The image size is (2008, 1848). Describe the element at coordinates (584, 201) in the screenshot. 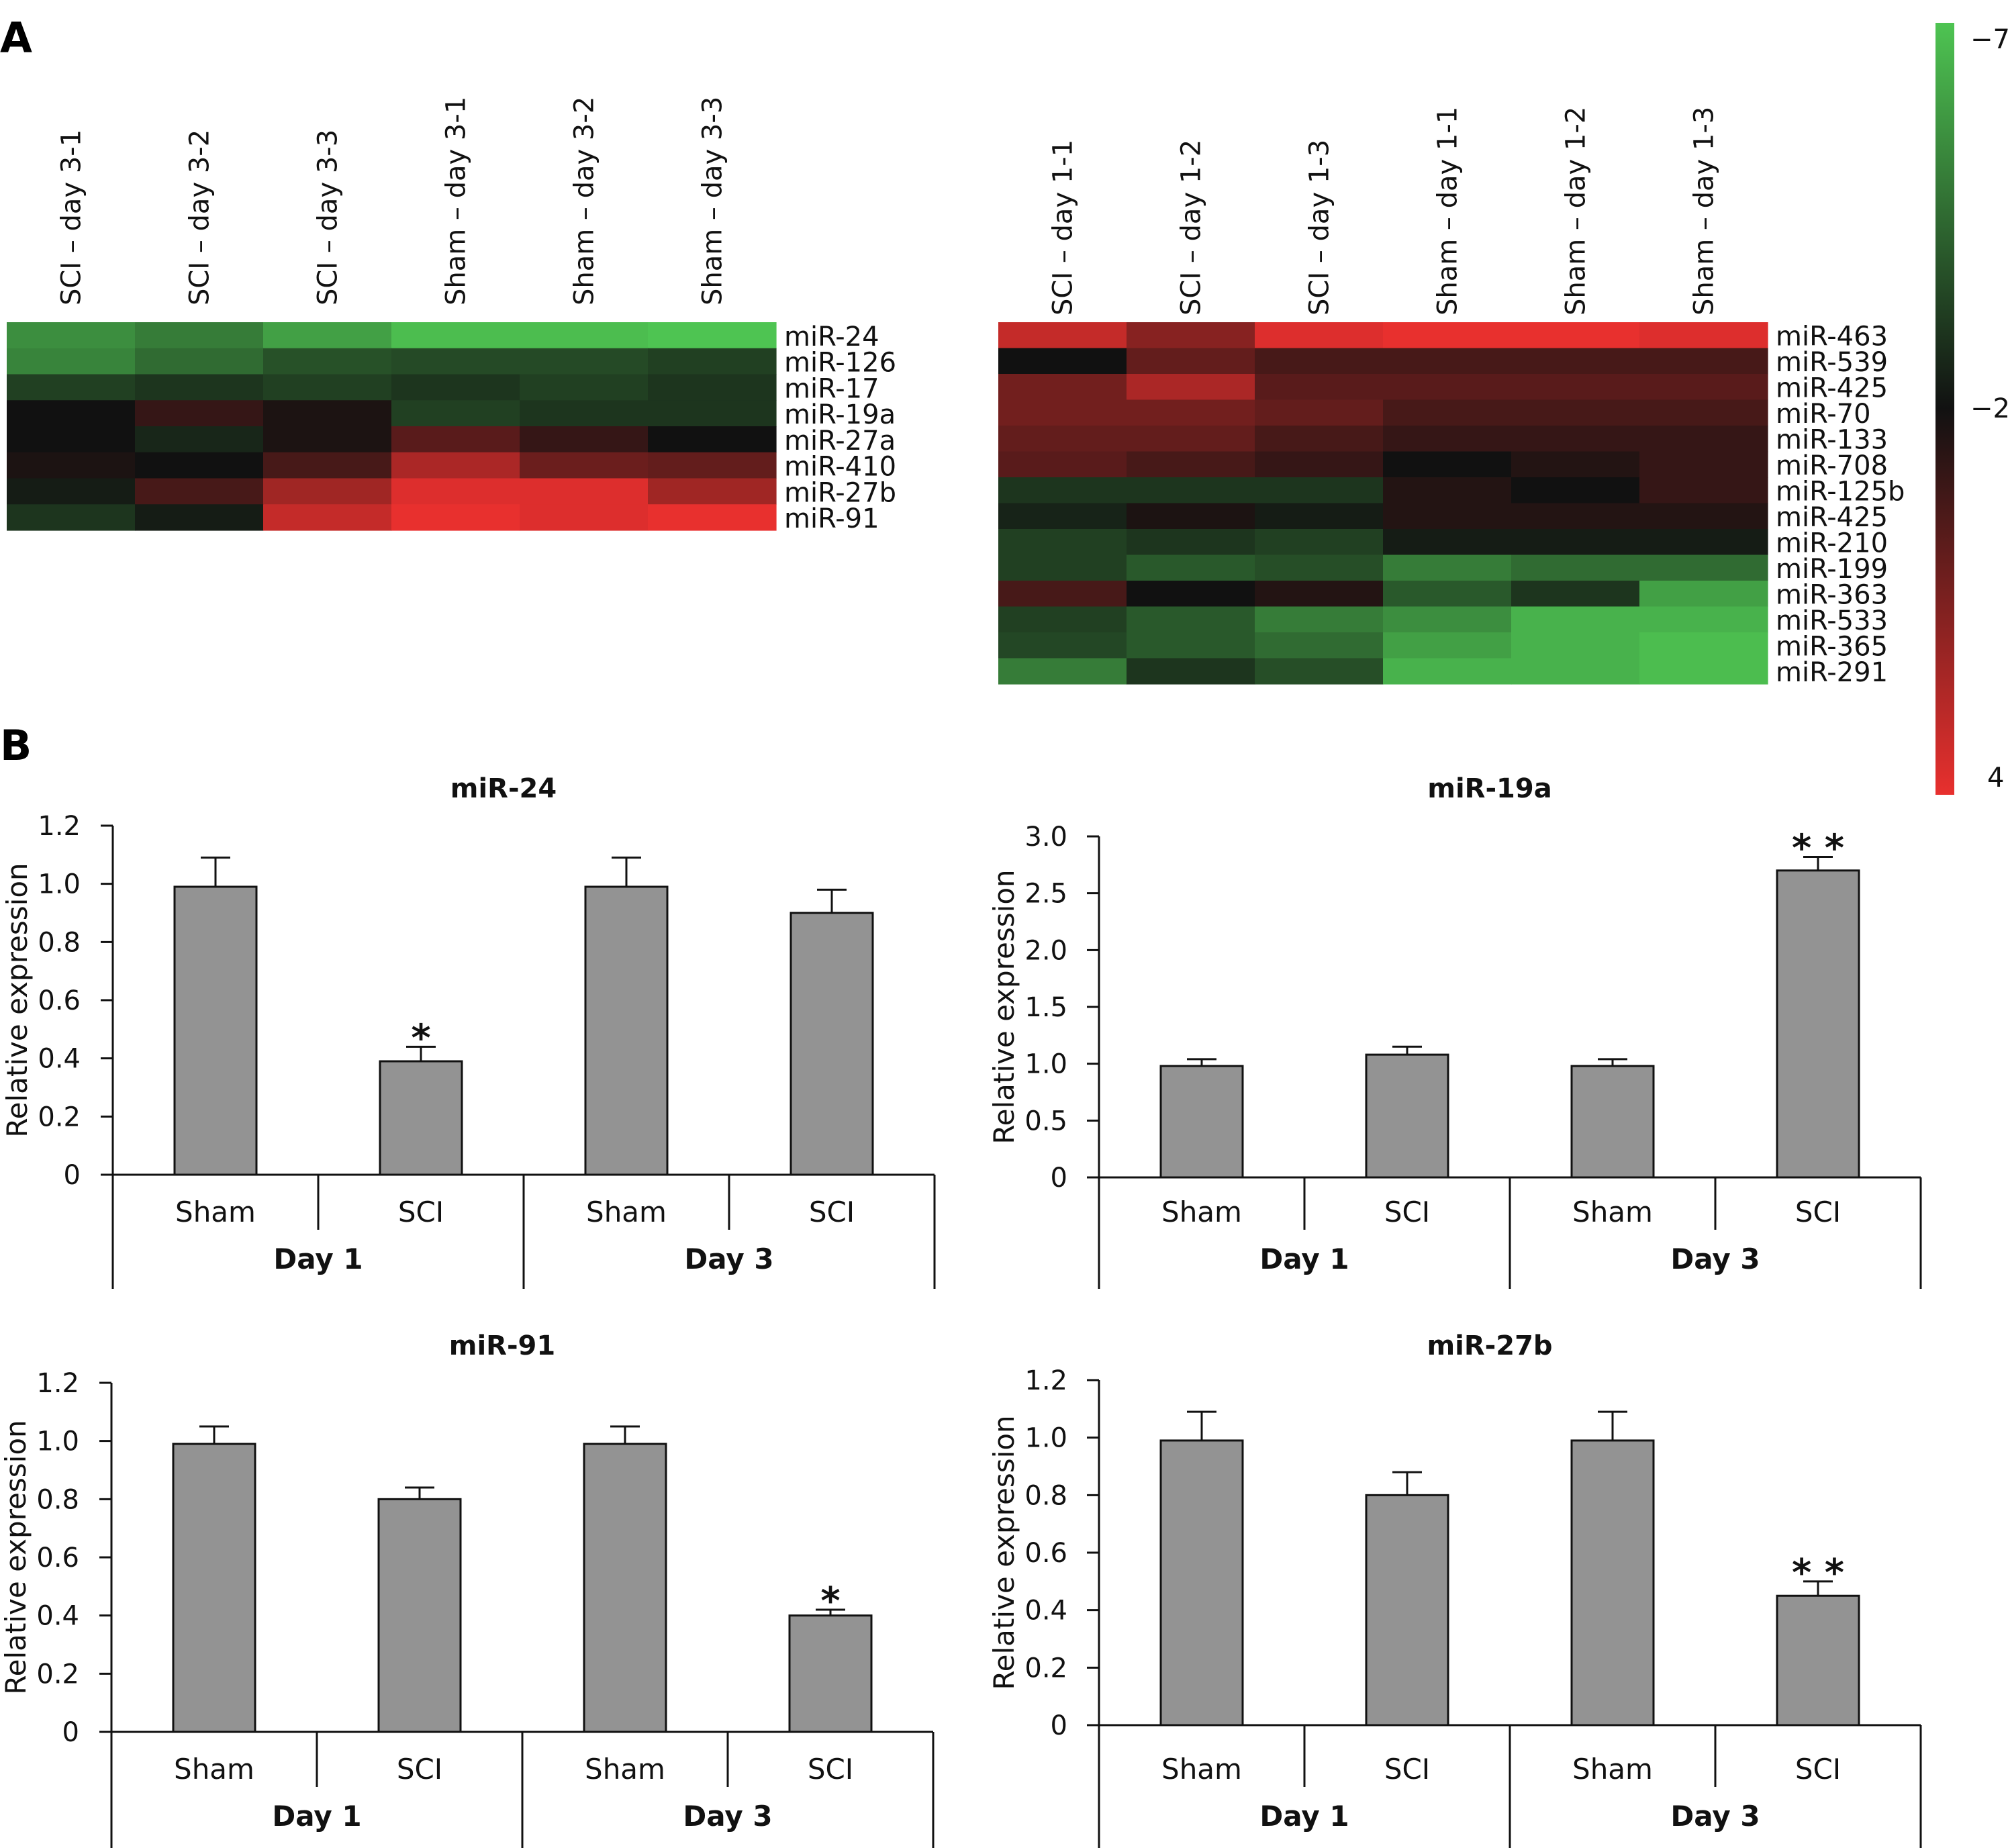

I see `heatmap-column-label: Sham – day 3-2` at that location.